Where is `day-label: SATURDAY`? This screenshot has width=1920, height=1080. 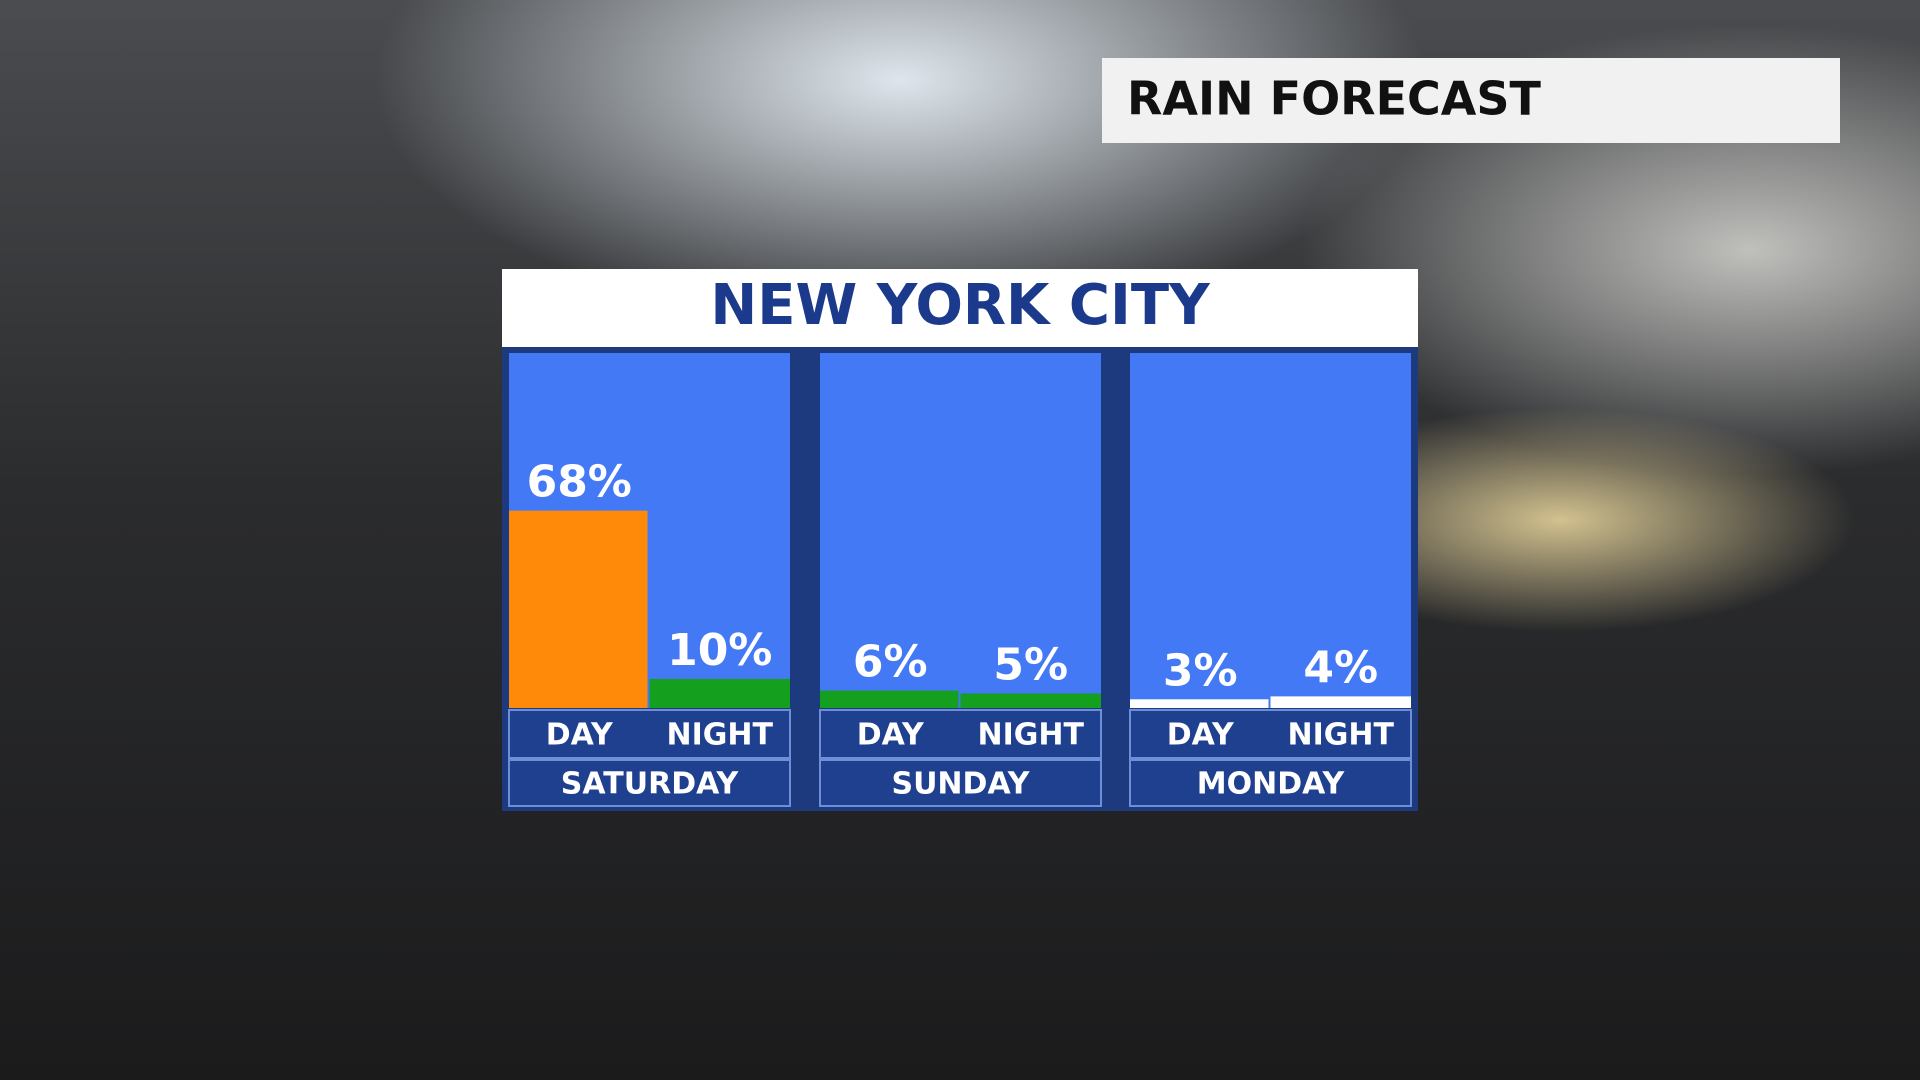 day-label: SATURDAY is located at coordinates (650, 784).